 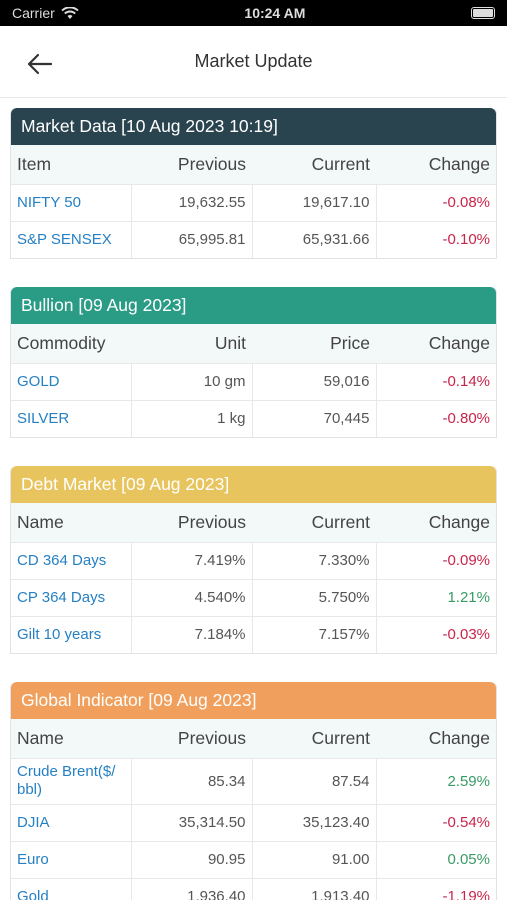 I want to click on table-row: CD 364 Days 7.419% 7.330% -0.09%, so click(x=253, y=560).